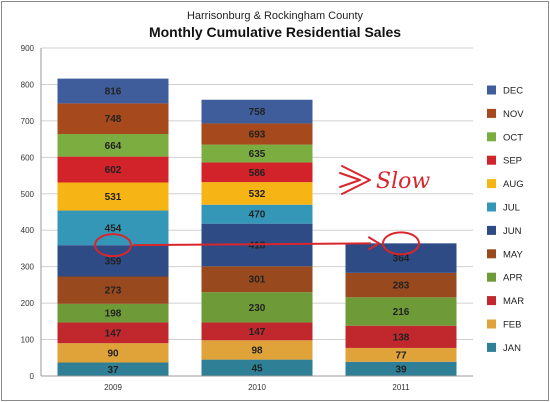  Describe the element at coordinates (513, 137) in the screenshot. I see `legend-label: OCT` at that location.